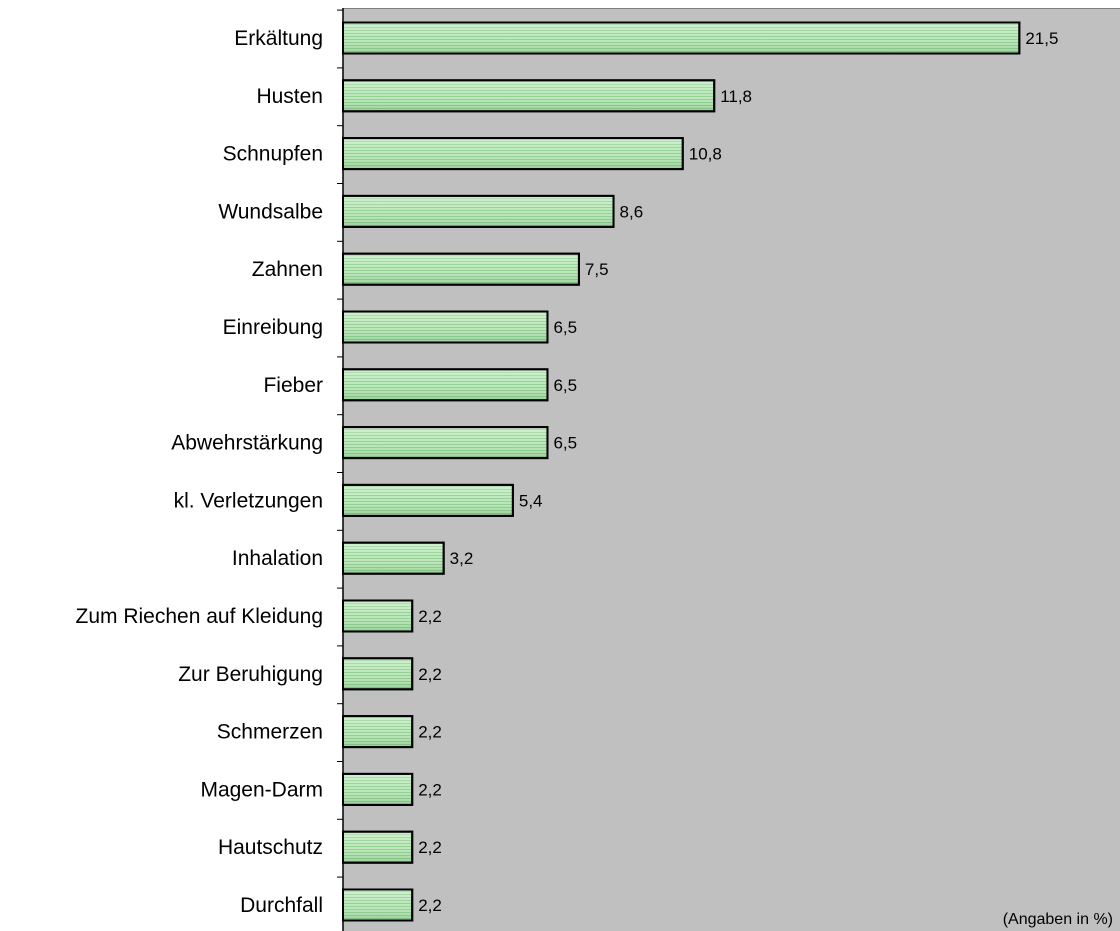 The image size is (1120, 931). I want to click on data-label: 3,2, so click(462, 558).